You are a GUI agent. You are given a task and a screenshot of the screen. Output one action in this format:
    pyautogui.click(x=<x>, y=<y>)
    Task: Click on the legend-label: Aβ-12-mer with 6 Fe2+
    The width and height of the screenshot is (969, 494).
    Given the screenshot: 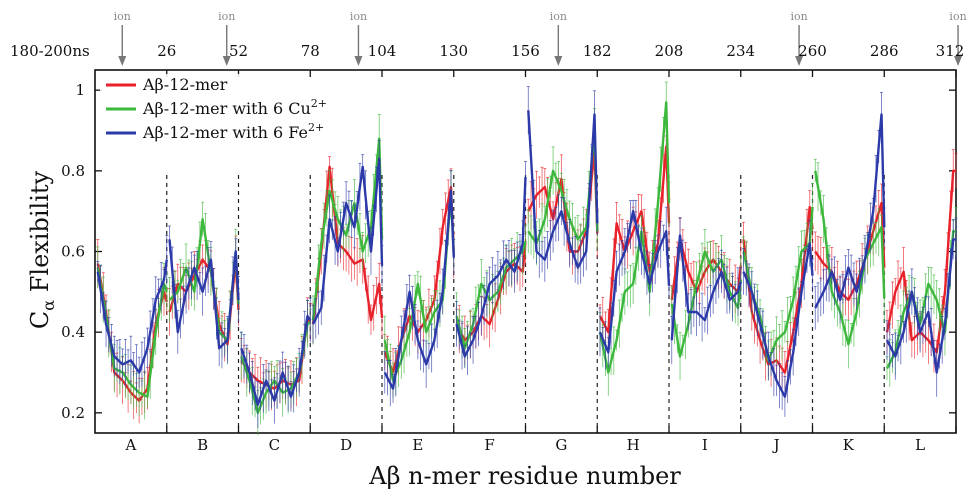 What is the action you would take?
    pyautogui.click(x=233, y=131)
    